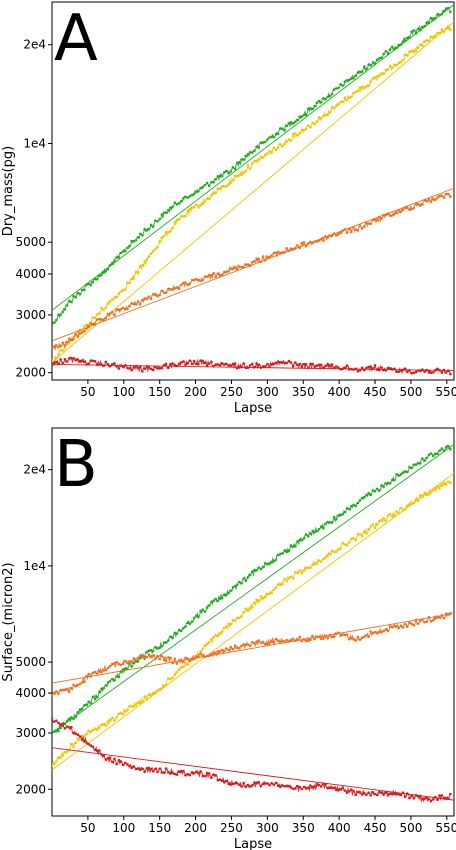  I want to click on x-tick-label: 550, so click(445, 392).